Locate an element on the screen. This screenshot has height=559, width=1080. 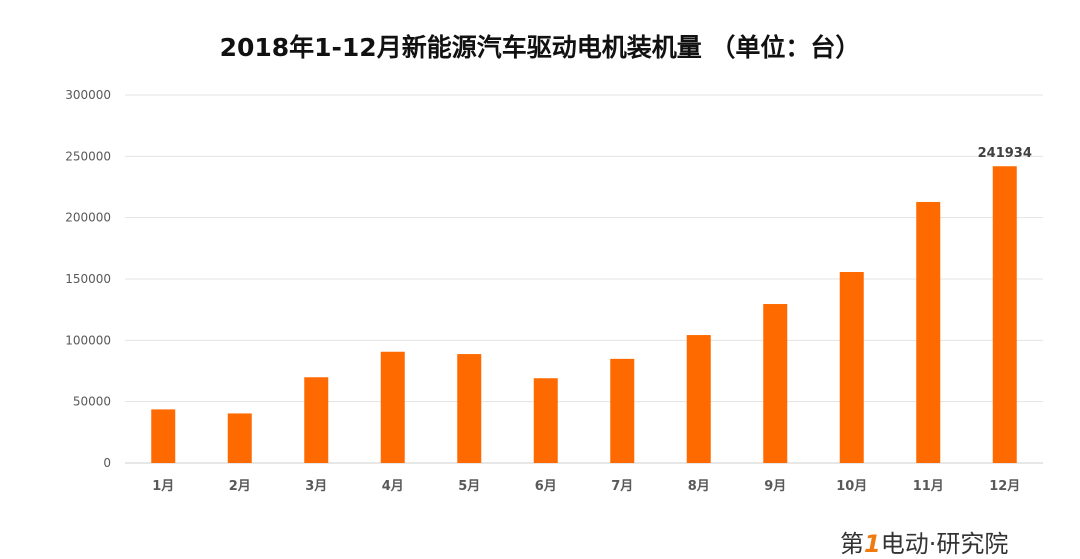
x-tick-label: 1月 is located at coordinates (163, 486).